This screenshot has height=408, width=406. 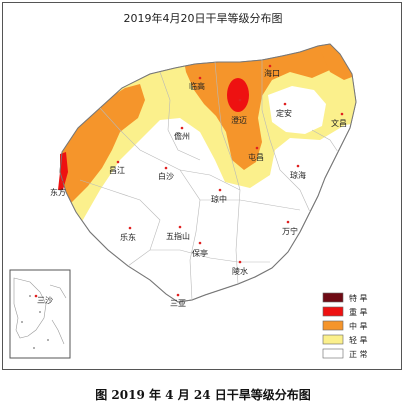 What do you see at coordinates (182, 136) in the screenshot?
I see `city-label-danzhou: 儋州` at bounding box center [182, 136].